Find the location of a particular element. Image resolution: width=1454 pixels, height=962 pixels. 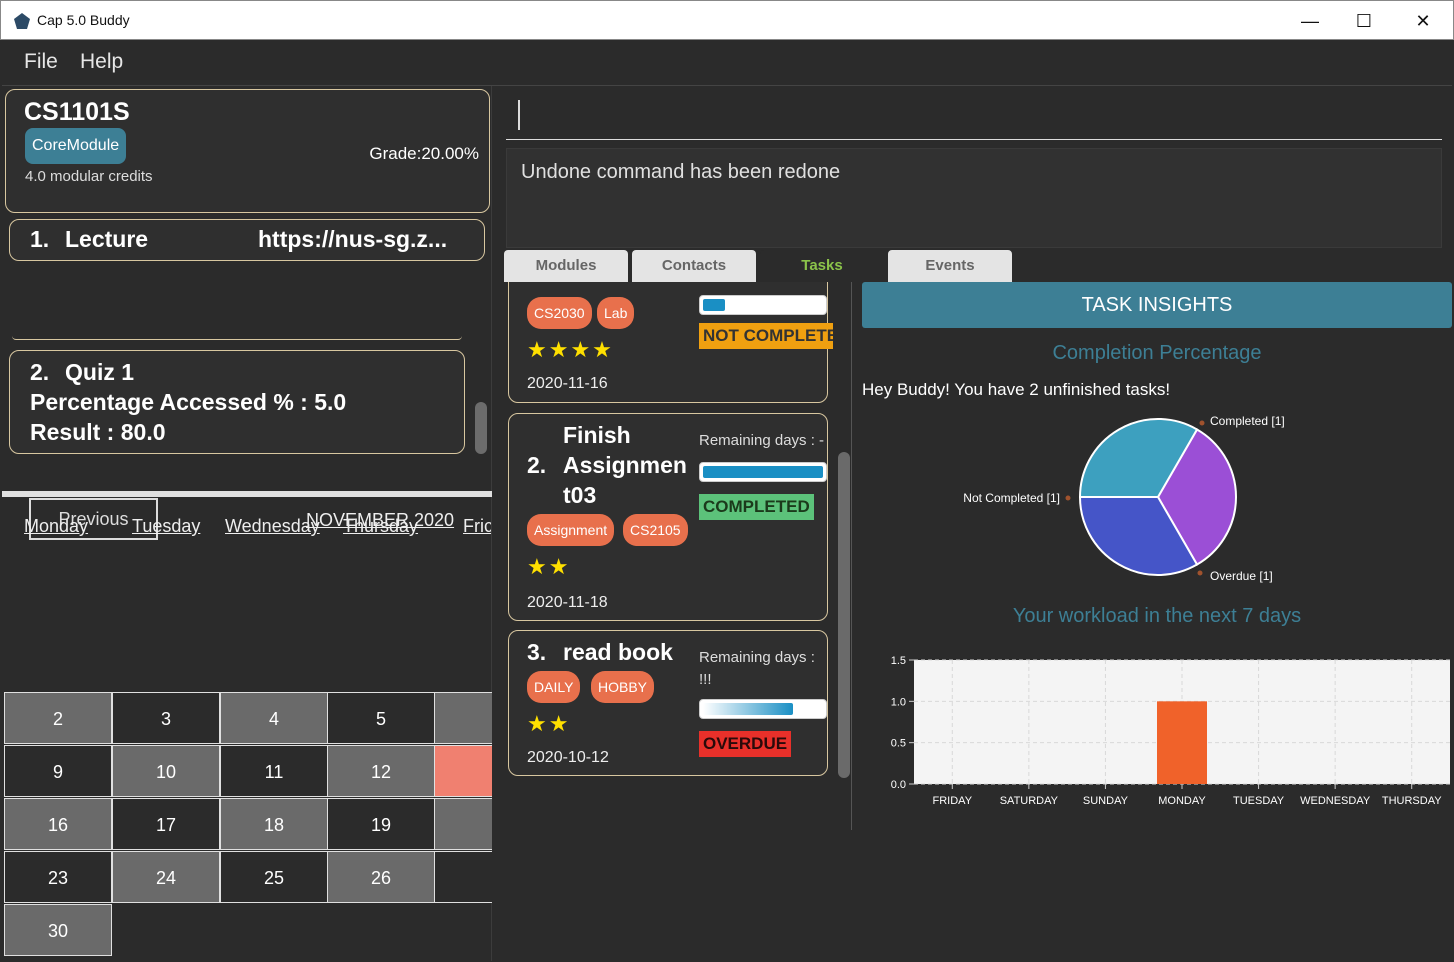

workload-bar is located at coordinates (1182, 742).